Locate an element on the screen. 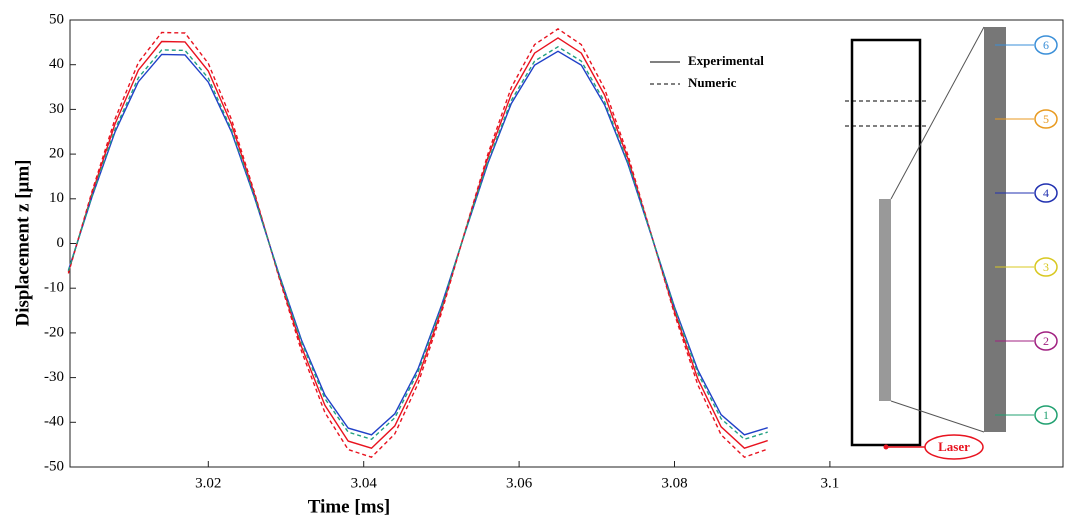 Image resolution: width=1069 pixels, height=519 pixels. zoom-sample is located at coordinates (995, 229).